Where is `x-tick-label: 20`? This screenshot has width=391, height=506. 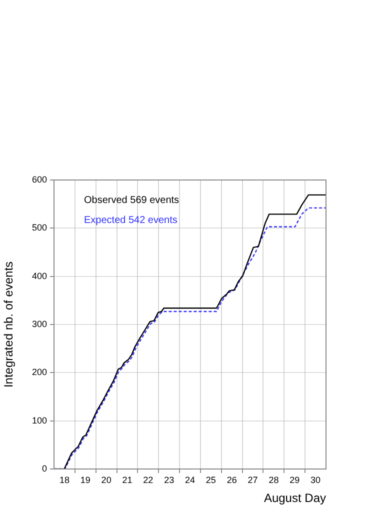 x-tick-label: 20 is located at coordinates (106, 479).